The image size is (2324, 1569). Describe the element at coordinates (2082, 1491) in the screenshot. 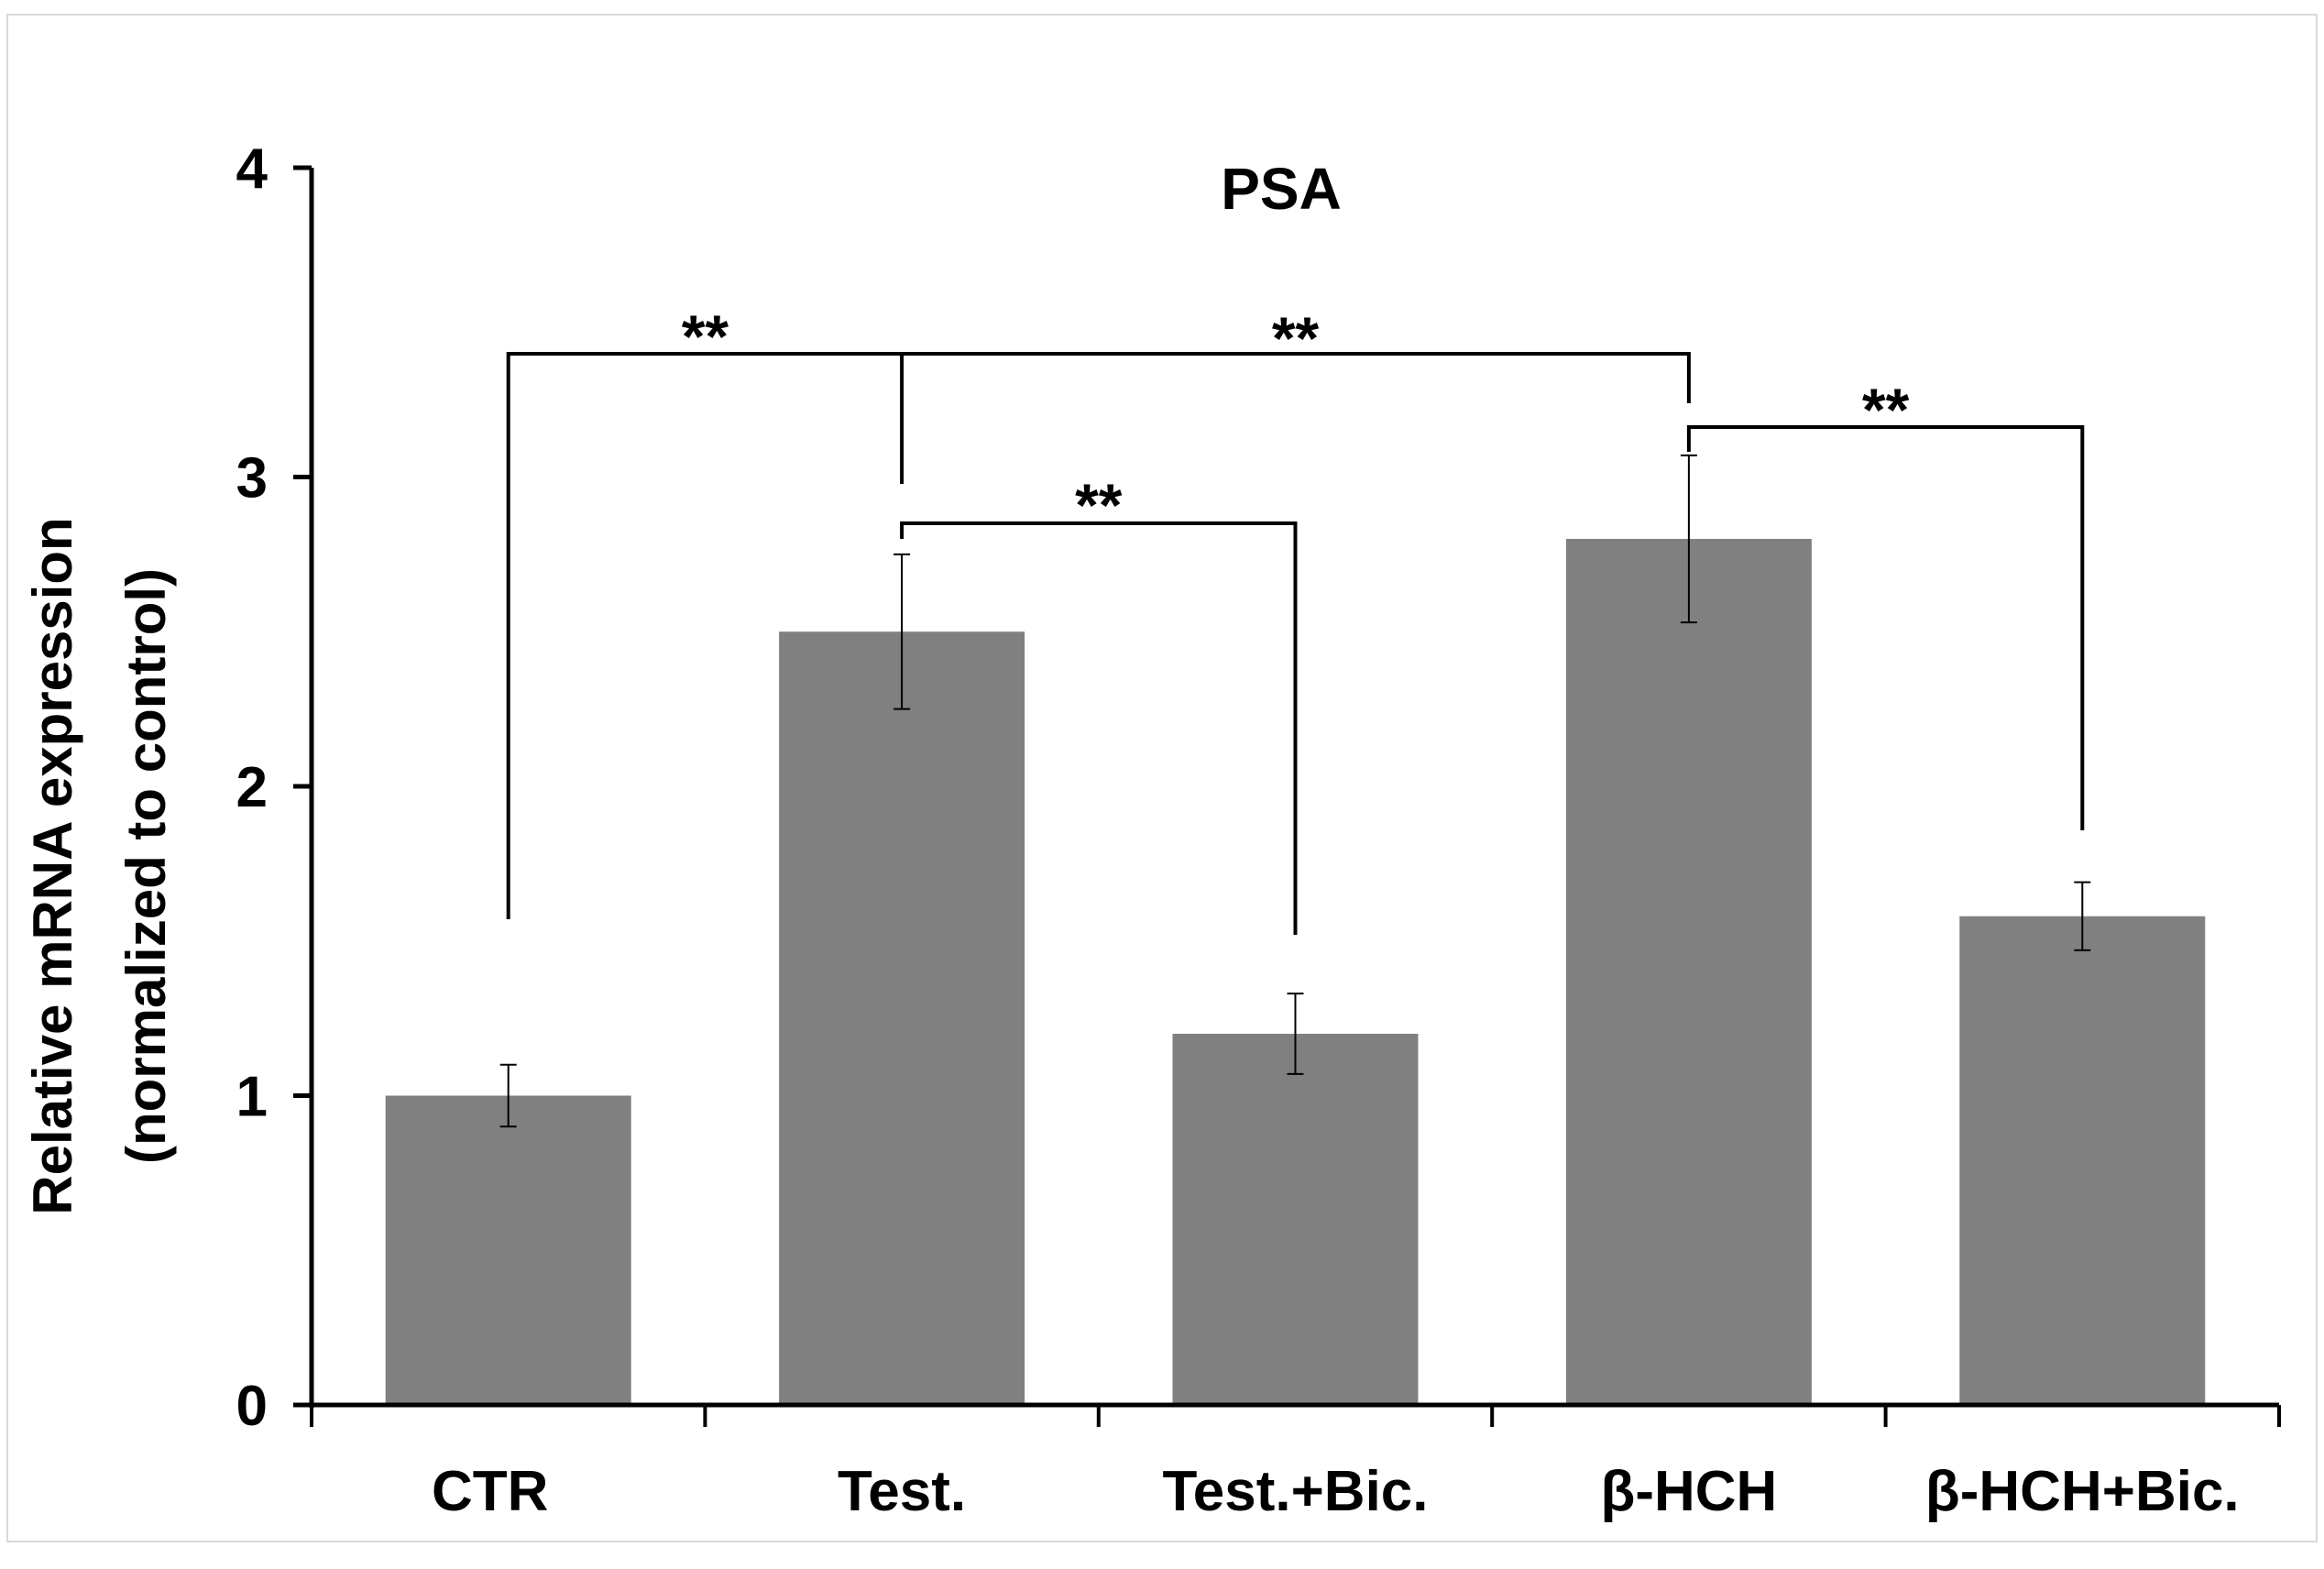

I see `x-tick-label-4: β-HCH+Bic.` at that location.